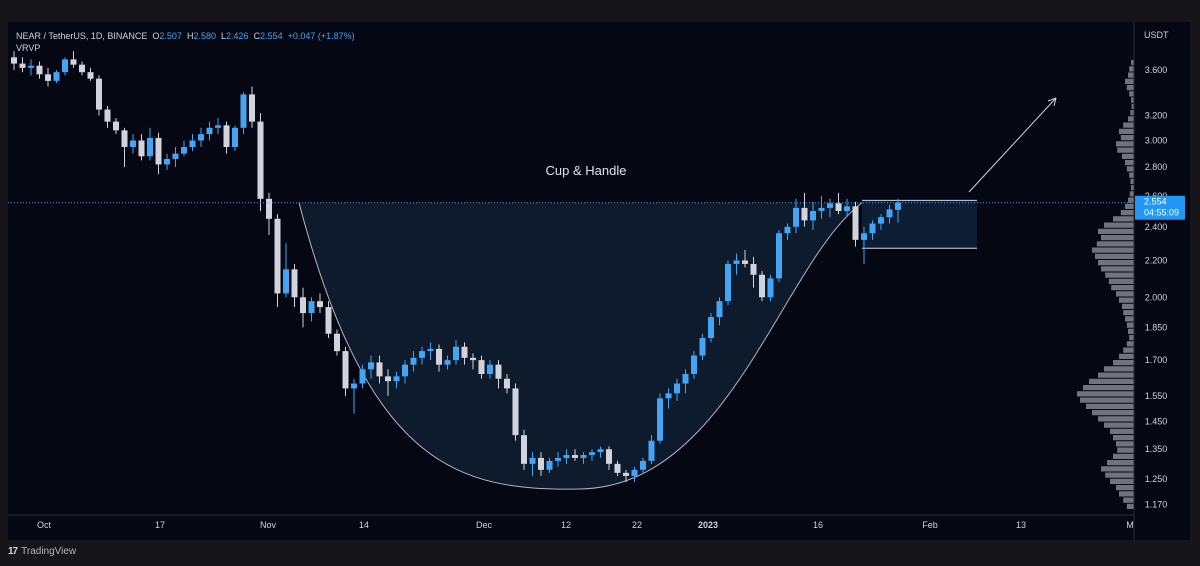 This screenshot has height=566, width=1200. What do you see at coordinates (1130, 525) in the screenshot?
I see `x-tick-label: M` at bounding box center [1130, 525].